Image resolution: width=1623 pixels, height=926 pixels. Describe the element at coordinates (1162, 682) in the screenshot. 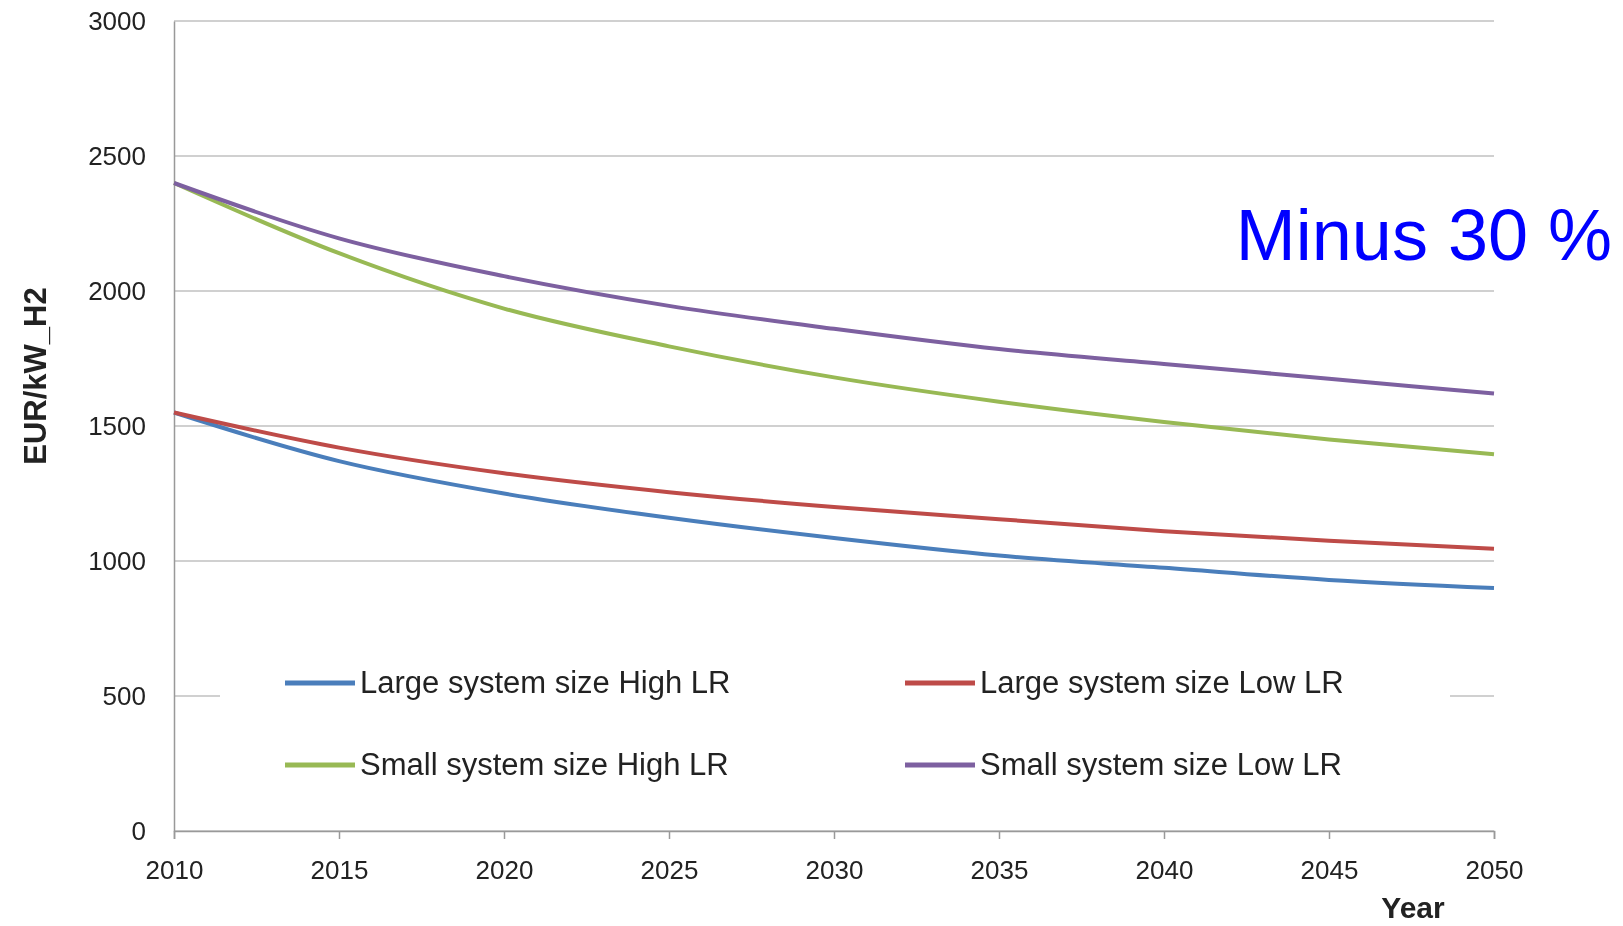

I see `legend-label: Large system size Low LR` at that location.